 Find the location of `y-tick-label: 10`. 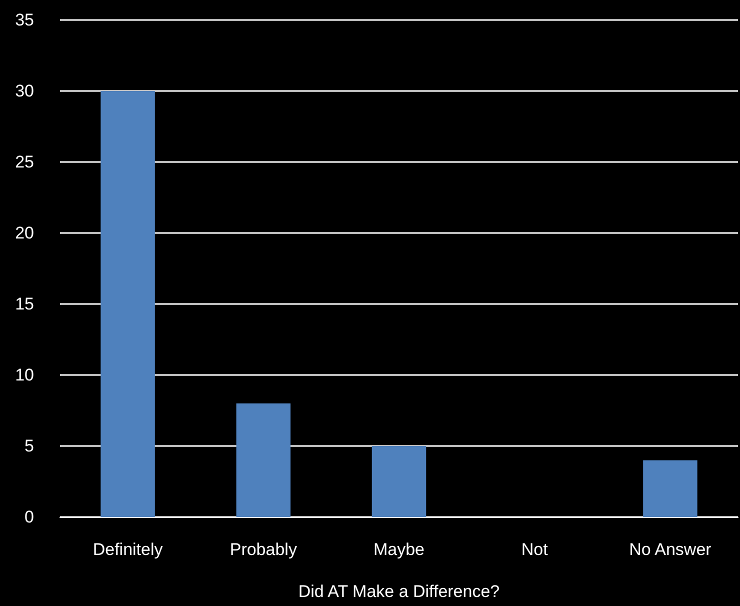

y-tick-label: 10 is located at coordinates (24, 375).